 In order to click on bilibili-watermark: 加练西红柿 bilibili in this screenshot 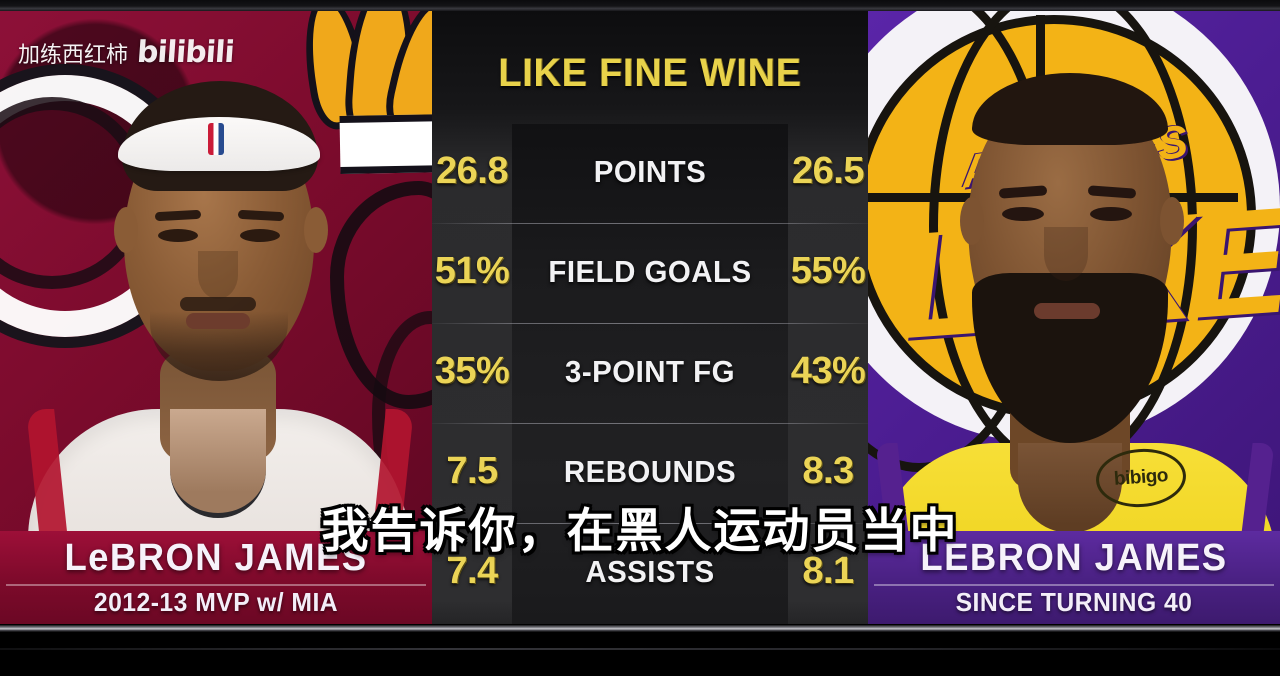, I will do `click(126, 52)`.